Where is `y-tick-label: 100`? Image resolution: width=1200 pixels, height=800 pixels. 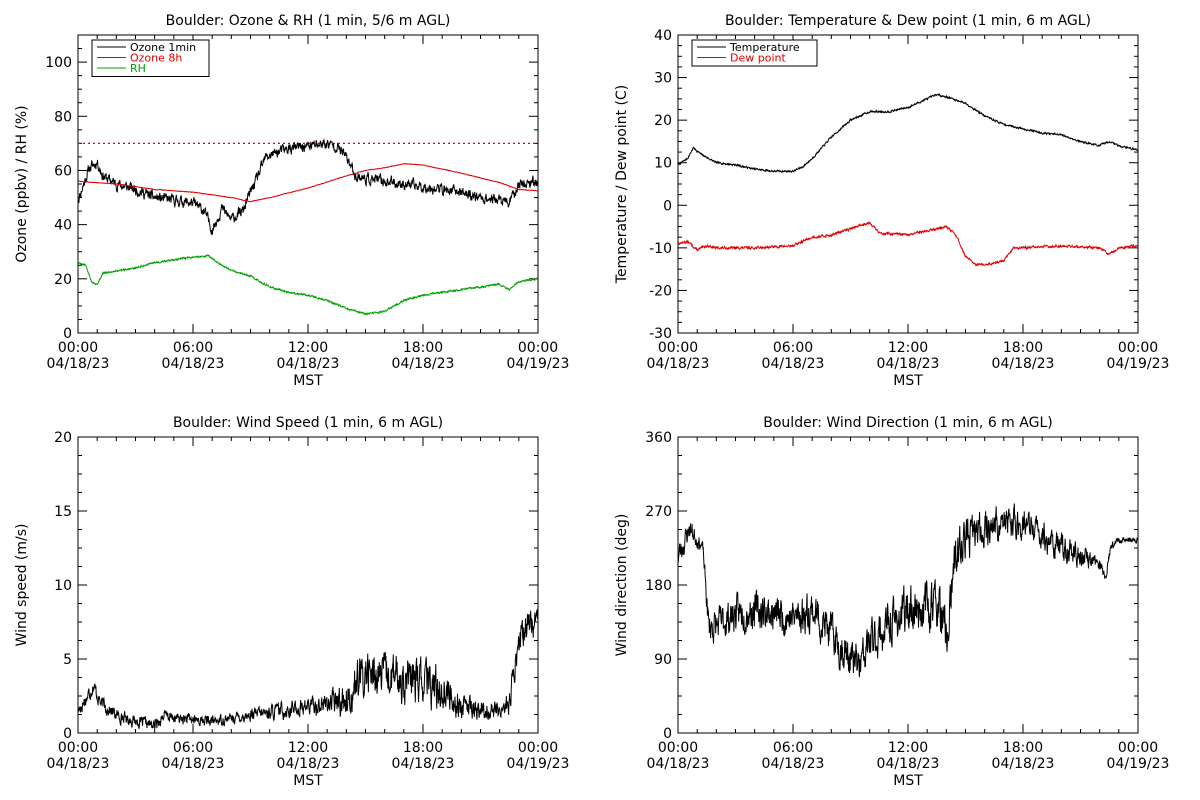 y-tick-label: 100 is located at coordinates (58, 63).